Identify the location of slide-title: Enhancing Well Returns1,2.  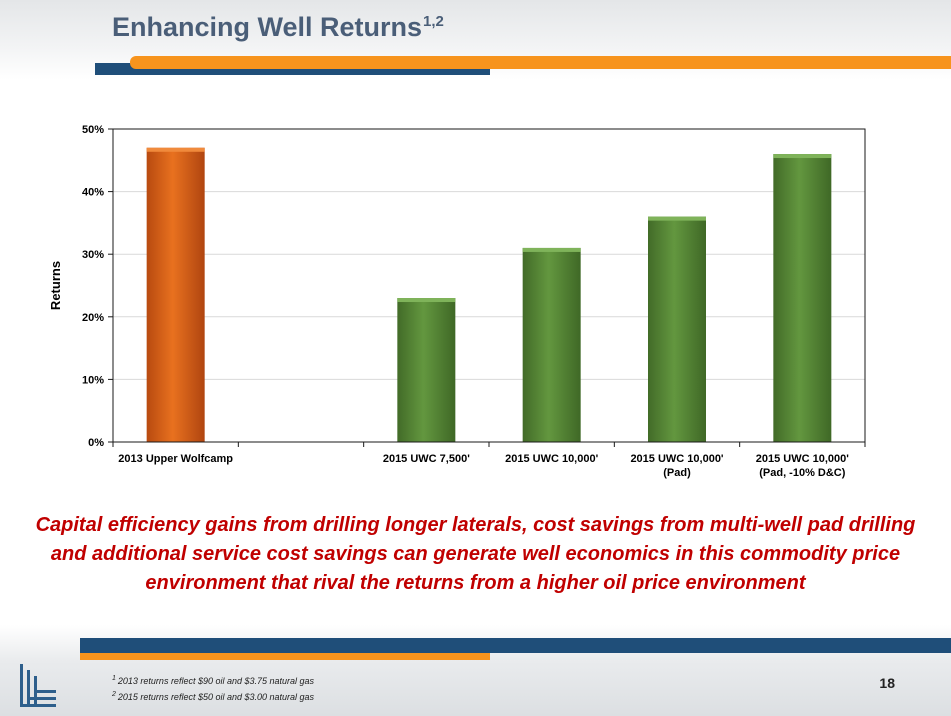
(278, 27).